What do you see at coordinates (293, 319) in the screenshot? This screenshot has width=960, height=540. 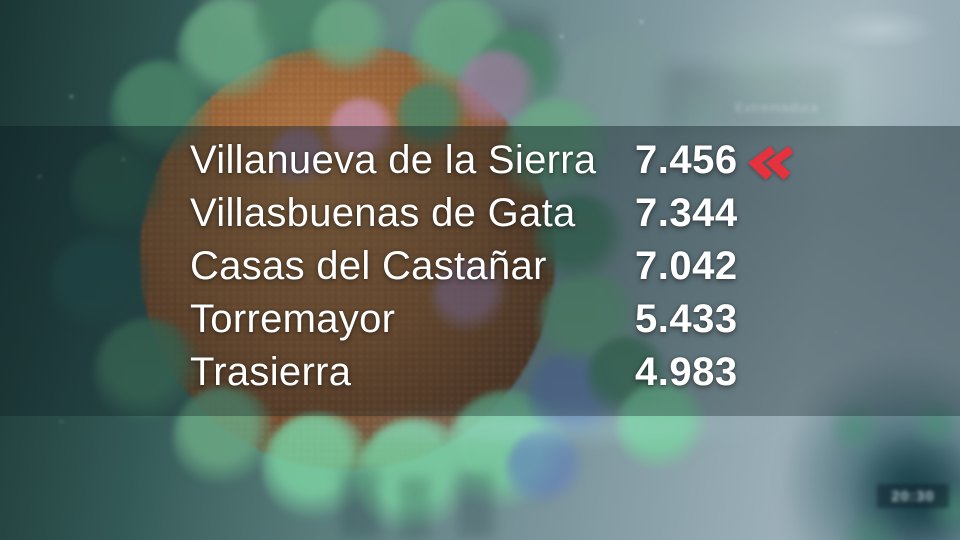 I see `municipality-name: Torremayor` at bounding box center [293, 319].